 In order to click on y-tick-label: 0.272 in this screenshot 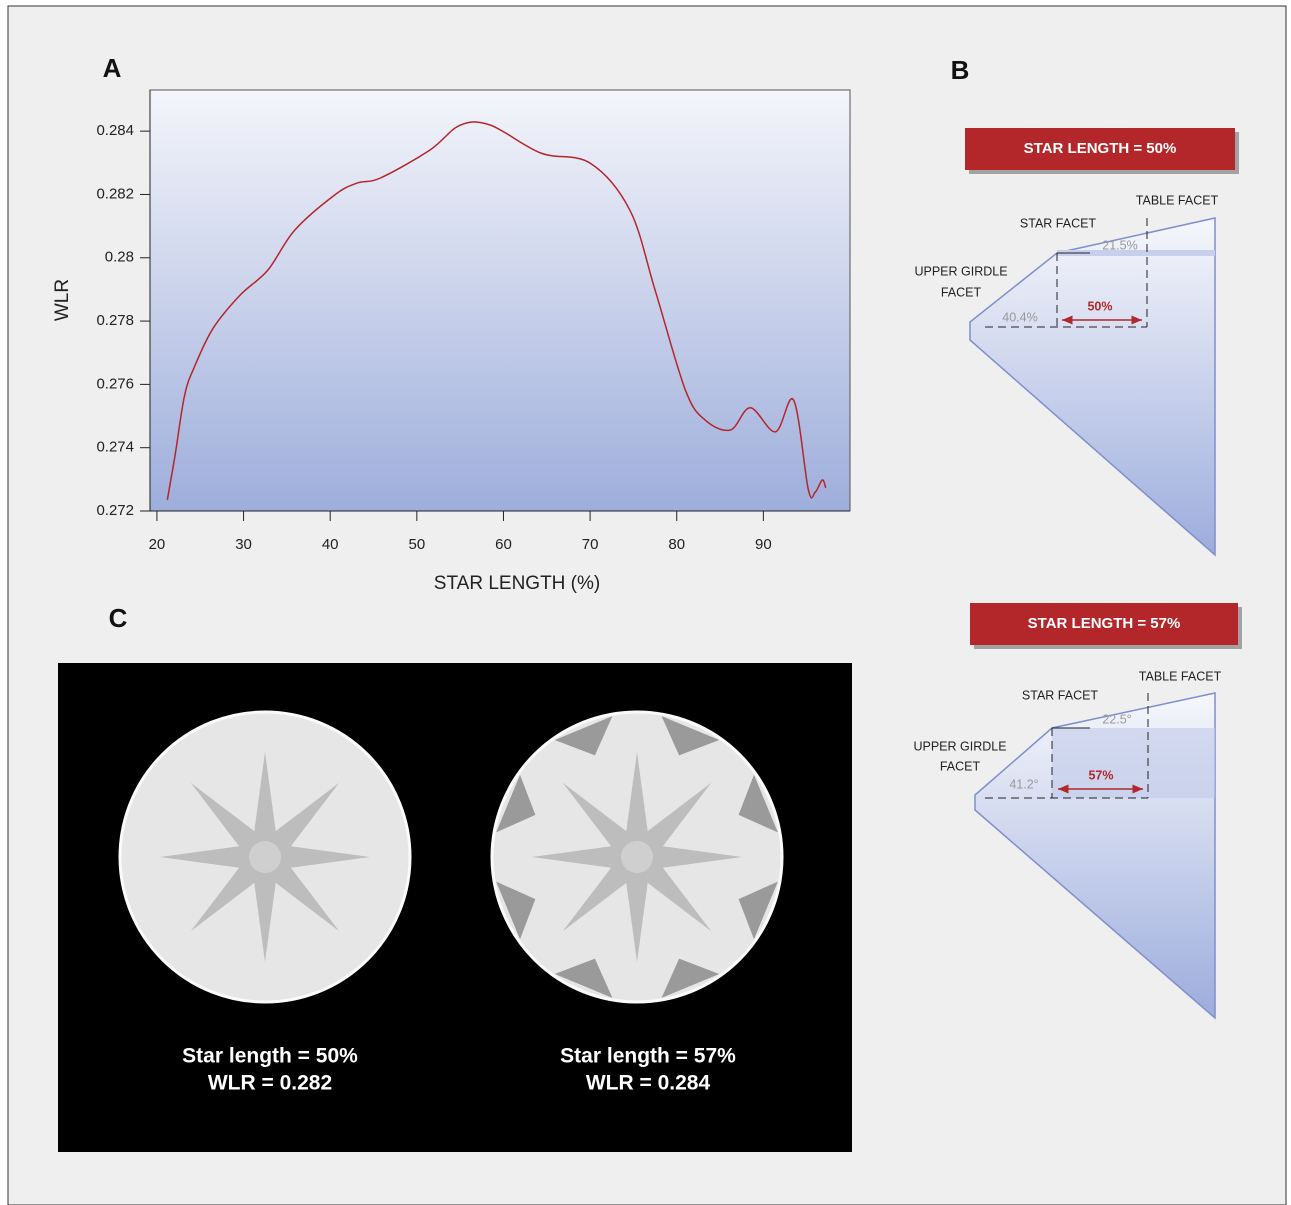, I will do `click(115, 510)`.